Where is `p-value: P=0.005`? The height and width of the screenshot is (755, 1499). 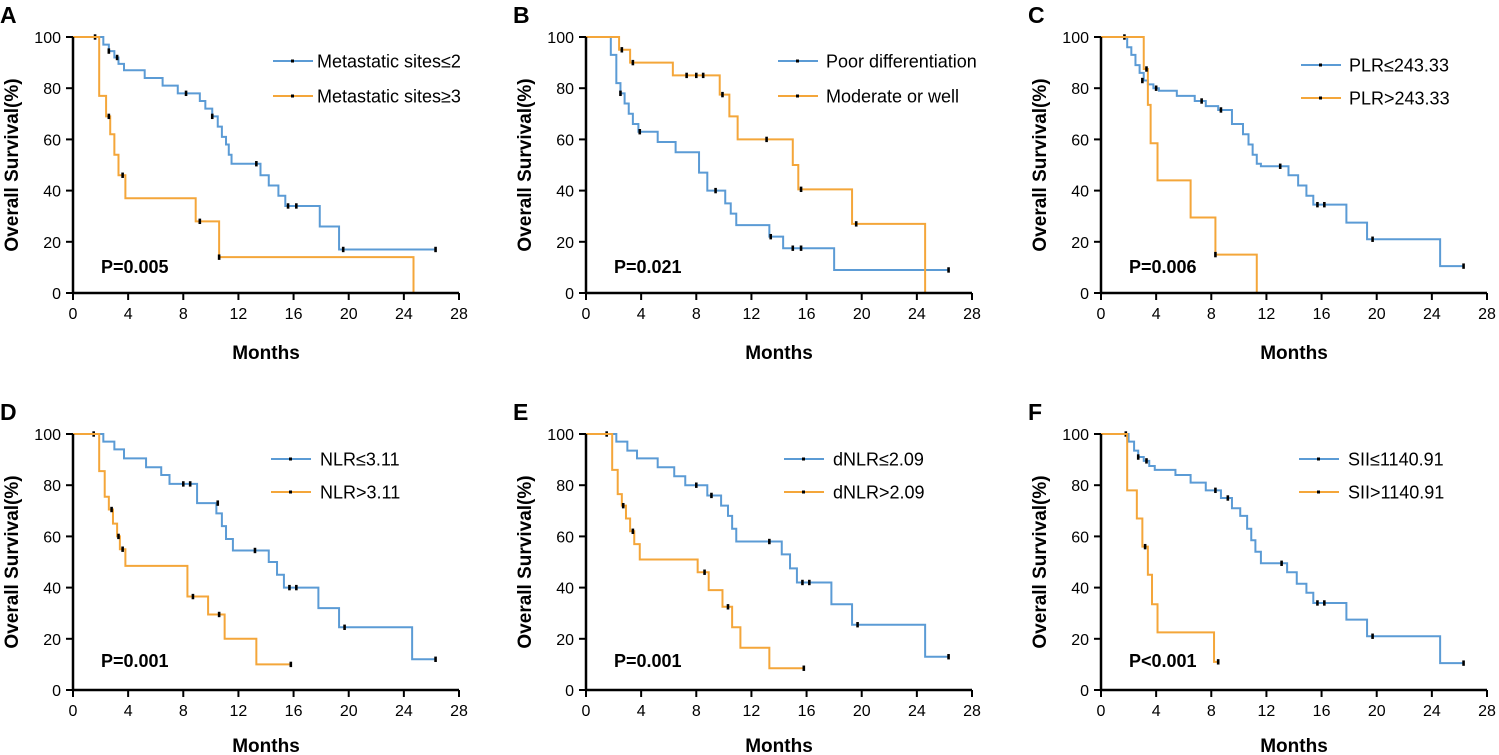 p-value: P=0.005 is located at coordinates (135, 267).